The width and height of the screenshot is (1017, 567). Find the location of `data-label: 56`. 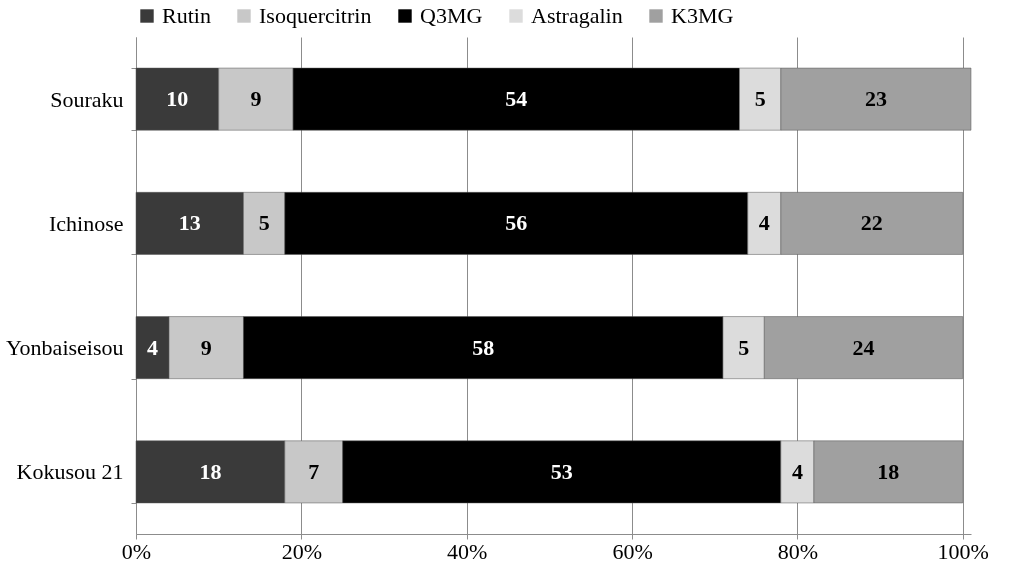

data-label: 56 is located at coordinates (516, 223).